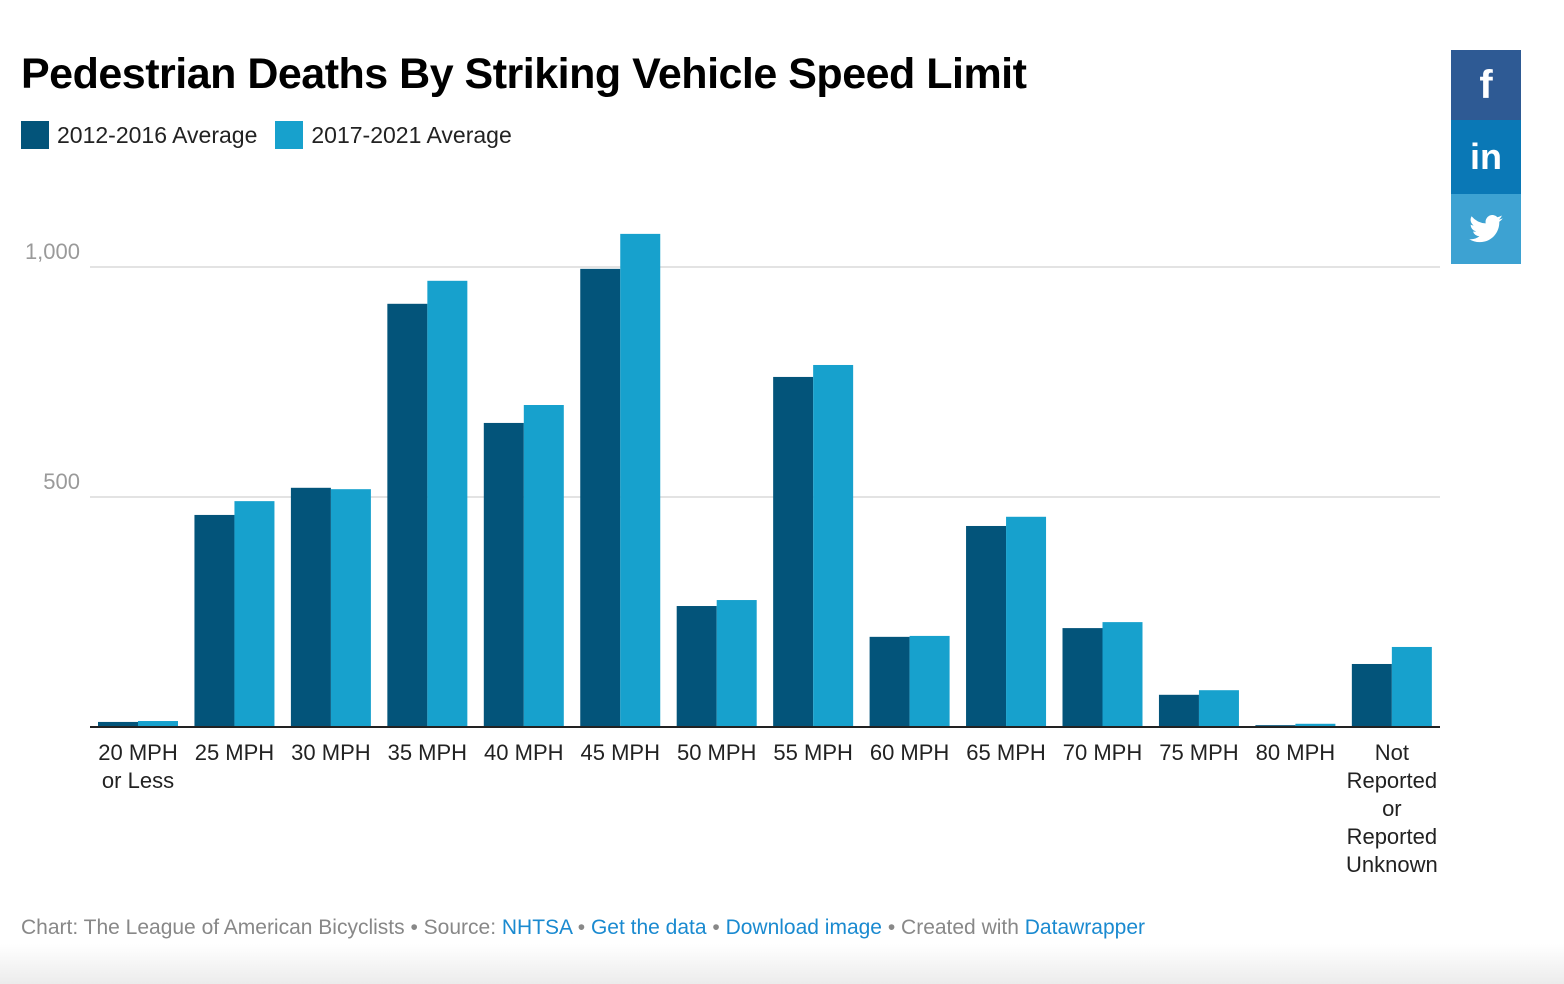  What do you see at coordinates (411, 134) in the screenshot?
I see `legend-label: 2017-2021 Average` at bounding box center [411, 134].